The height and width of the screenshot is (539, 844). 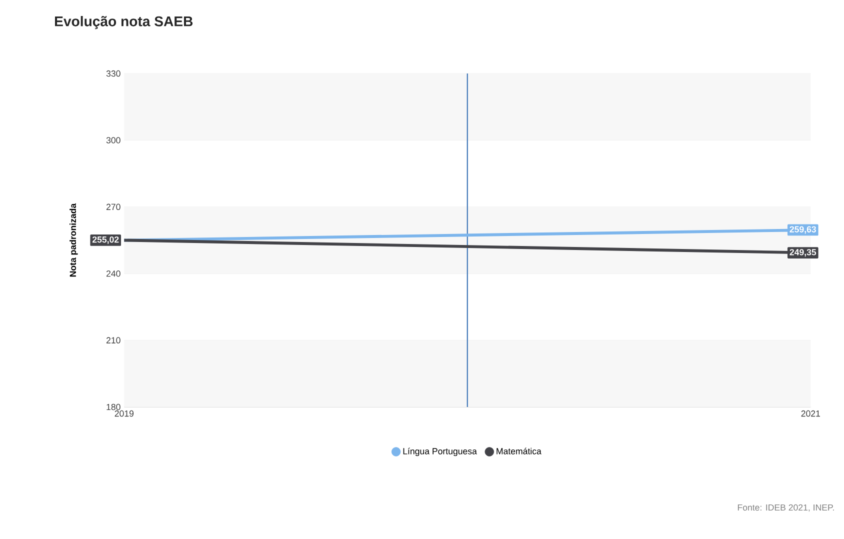 I want to click on data-label: 255,02, so click(x=105, y=240).